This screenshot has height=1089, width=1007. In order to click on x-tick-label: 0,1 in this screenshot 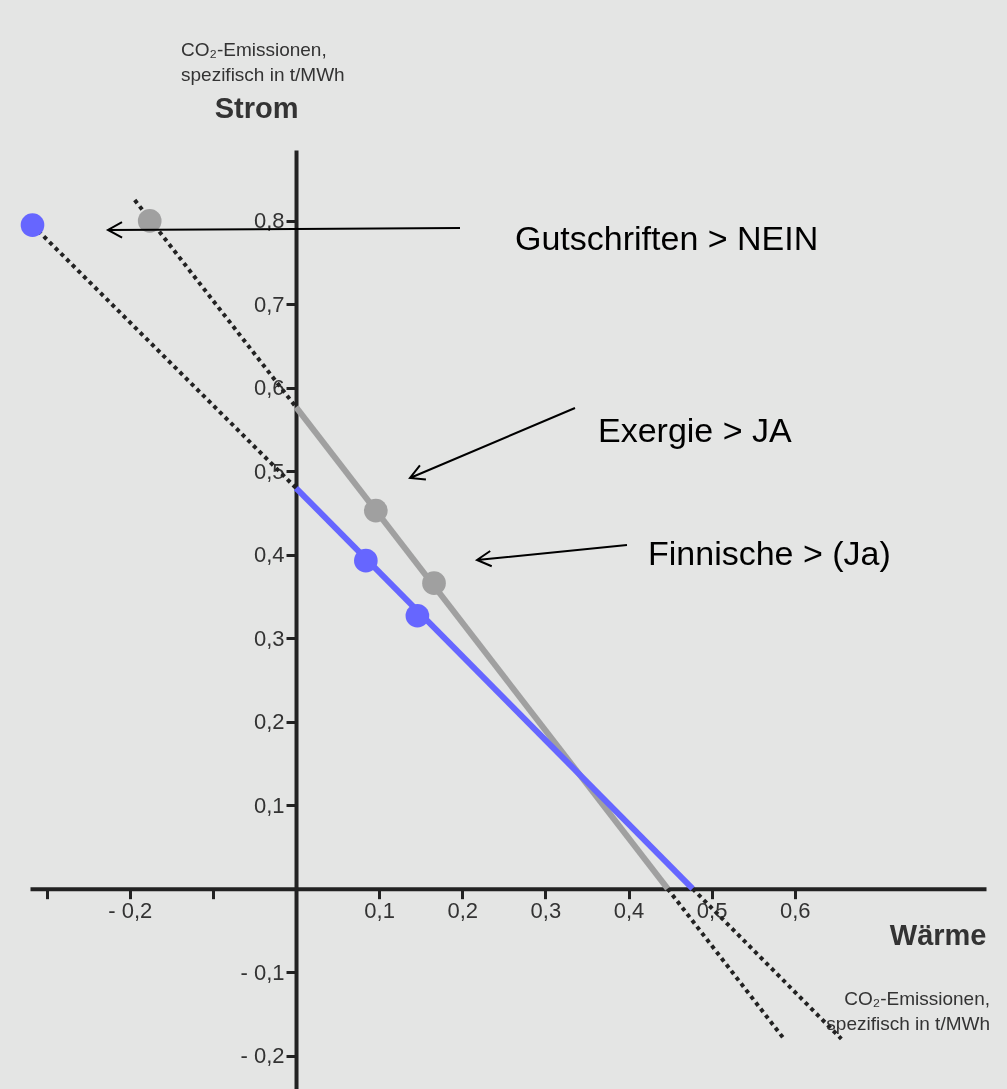, I will do `click(379, 911)`.